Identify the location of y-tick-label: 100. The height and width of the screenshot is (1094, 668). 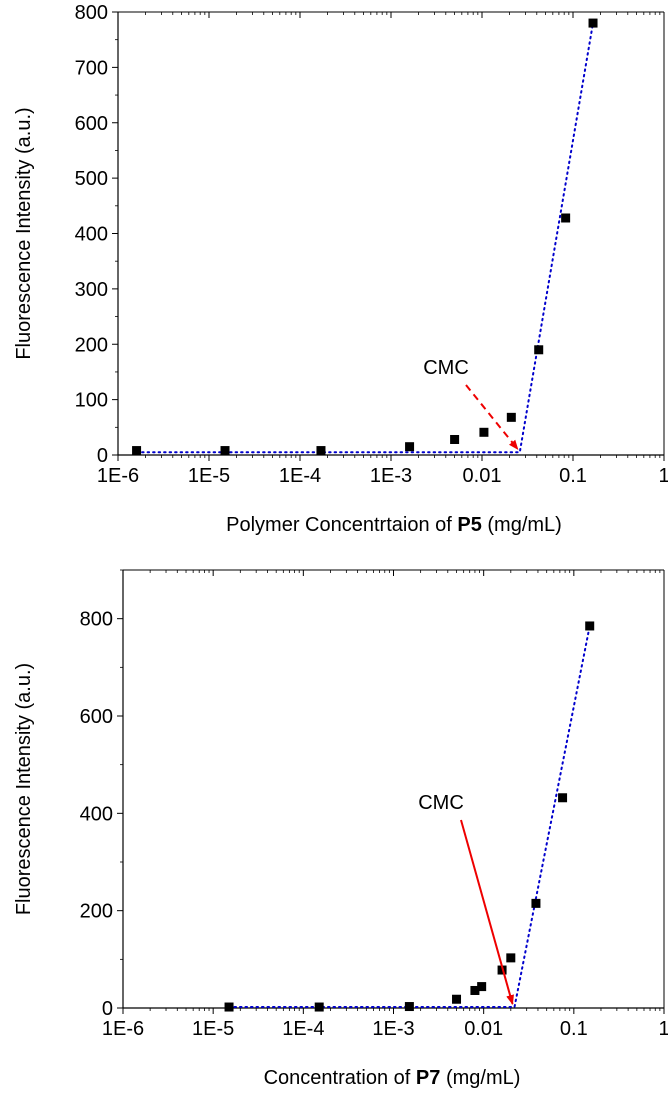
(91, 401).